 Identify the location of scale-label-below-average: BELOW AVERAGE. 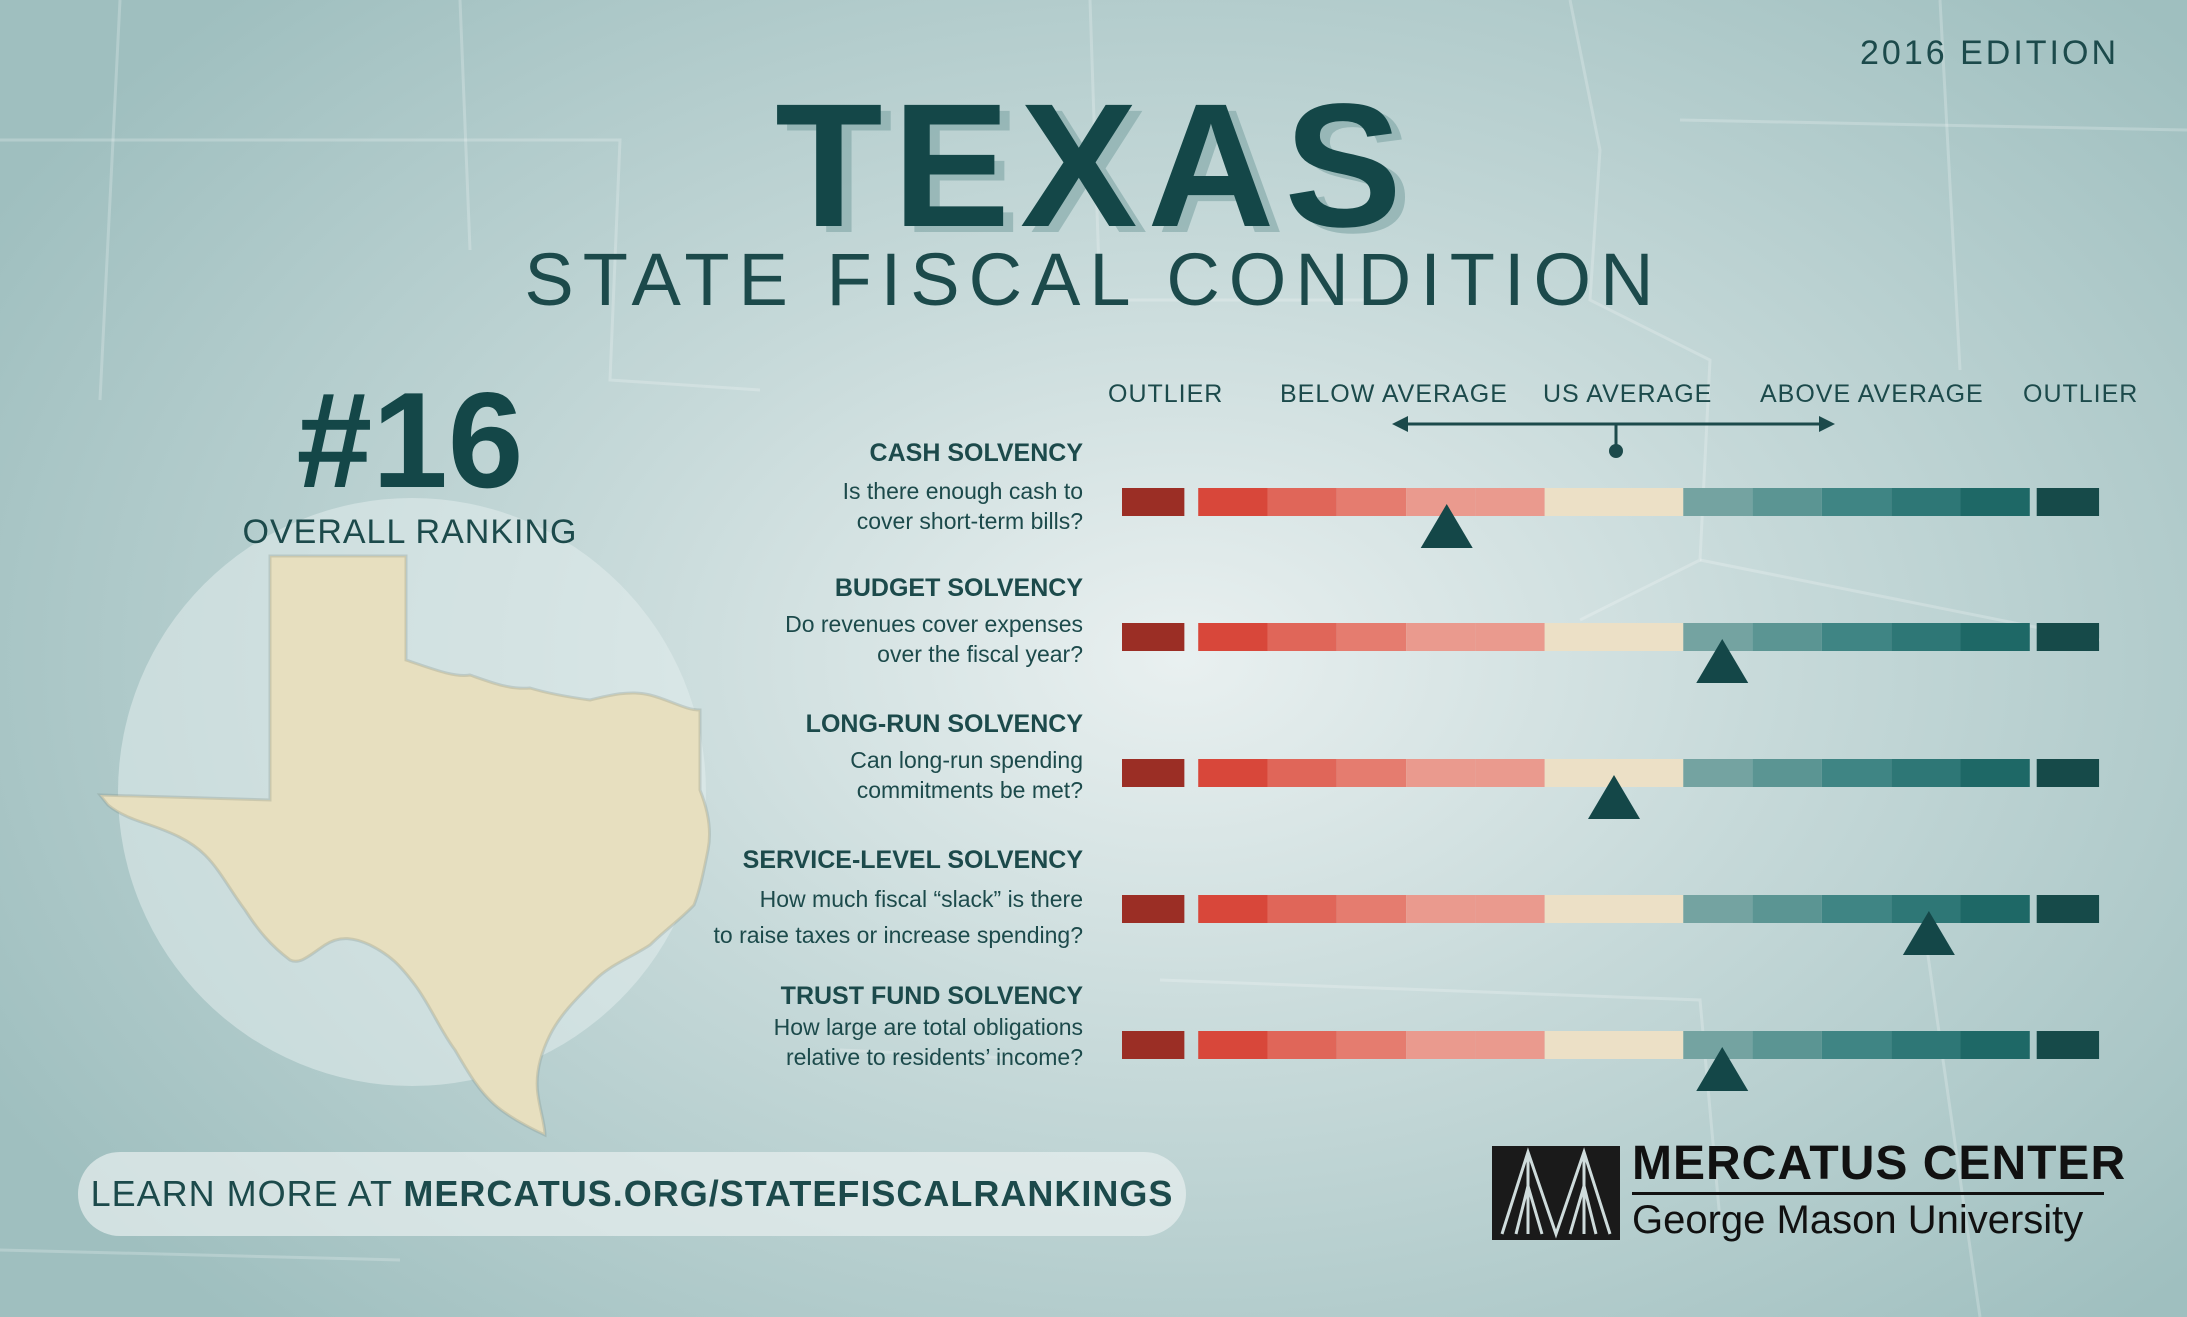
(1394, 394).